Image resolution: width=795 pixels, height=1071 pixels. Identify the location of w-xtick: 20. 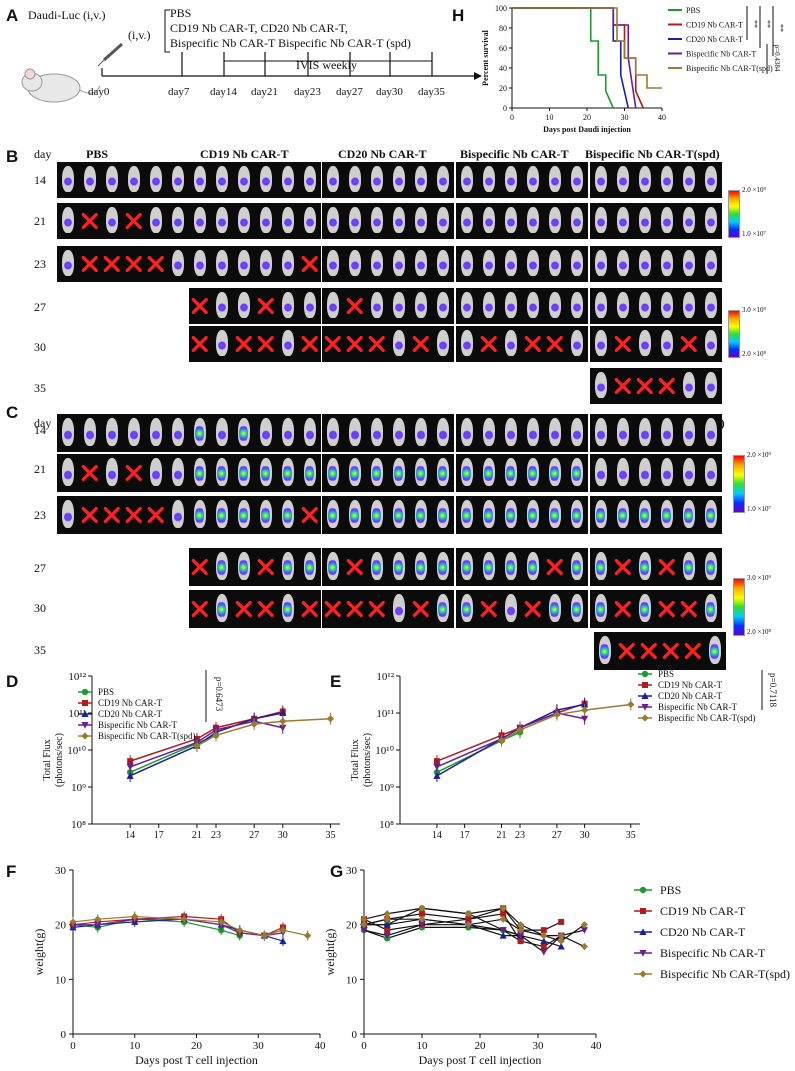
(197, 1046).